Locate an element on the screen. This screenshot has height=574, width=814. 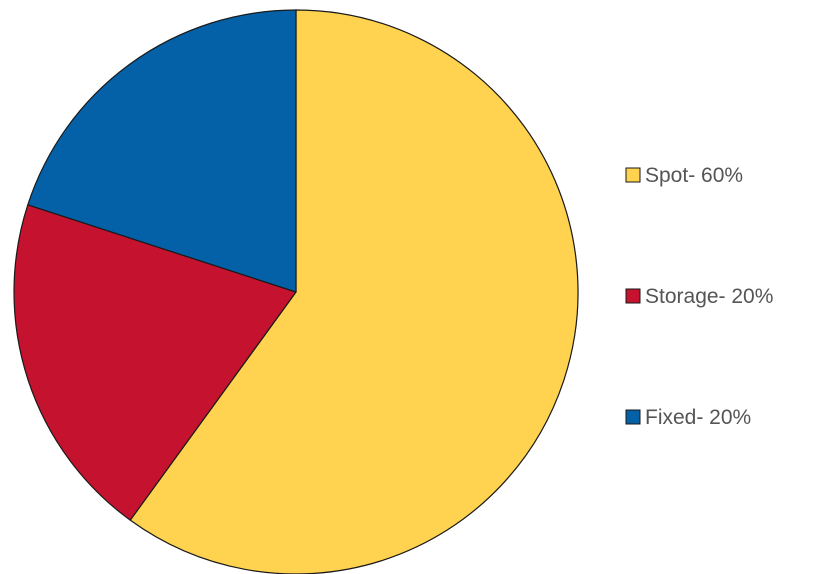
legend: Spot- 60% Storage- 20% Fixed- 20% is located at coordinates (699, 296).